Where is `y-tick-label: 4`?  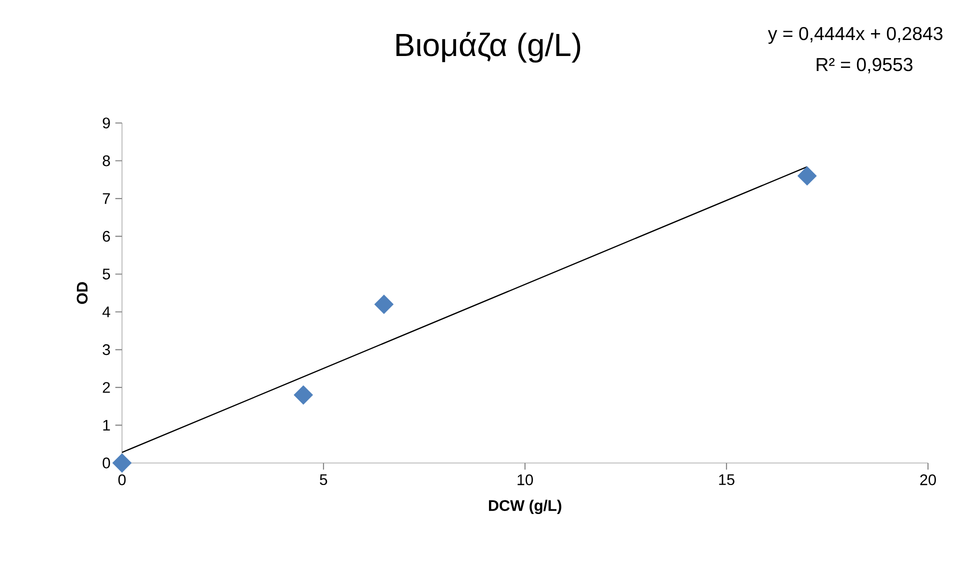
y-tick-label: 4 is located at coordinates (106, 312).